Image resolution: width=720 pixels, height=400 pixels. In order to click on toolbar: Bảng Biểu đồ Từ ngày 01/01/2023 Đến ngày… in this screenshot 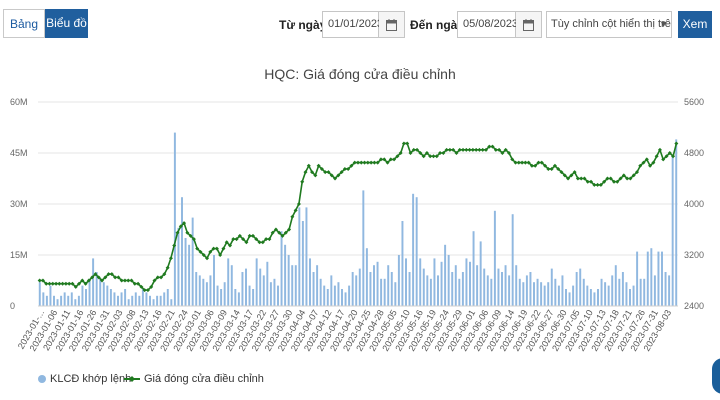, I will do `click(360, 22)`.